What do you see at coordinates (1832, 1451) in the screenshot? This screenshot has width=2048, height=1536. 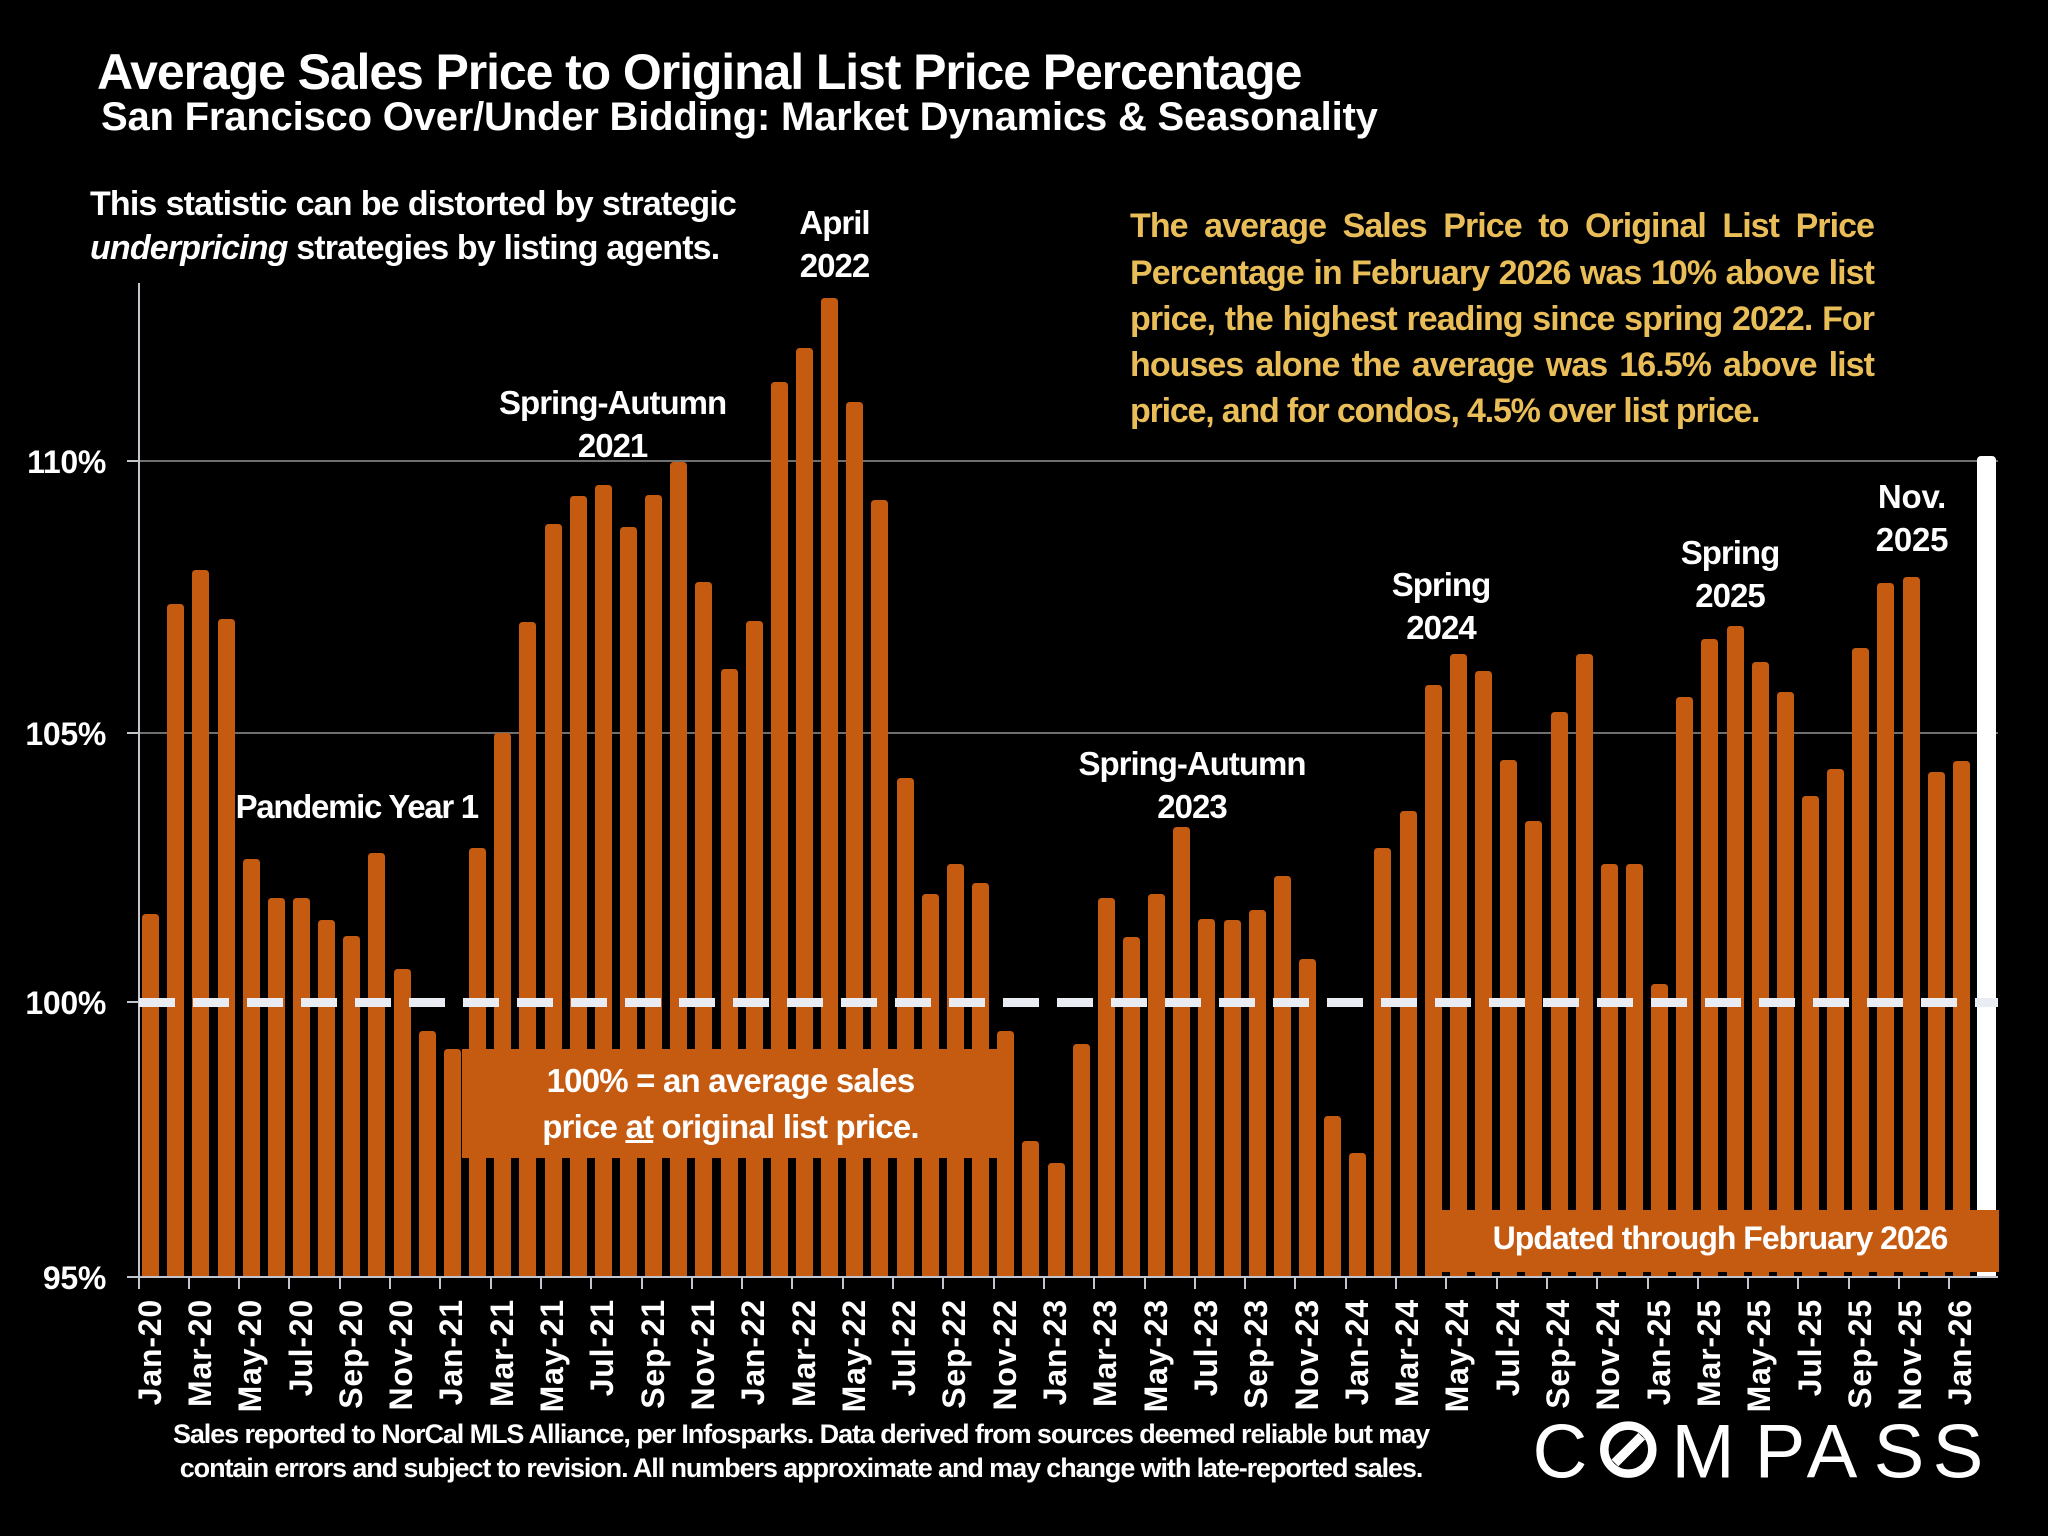 I see `svg-text: A` at bounding box center [1832, 1451].